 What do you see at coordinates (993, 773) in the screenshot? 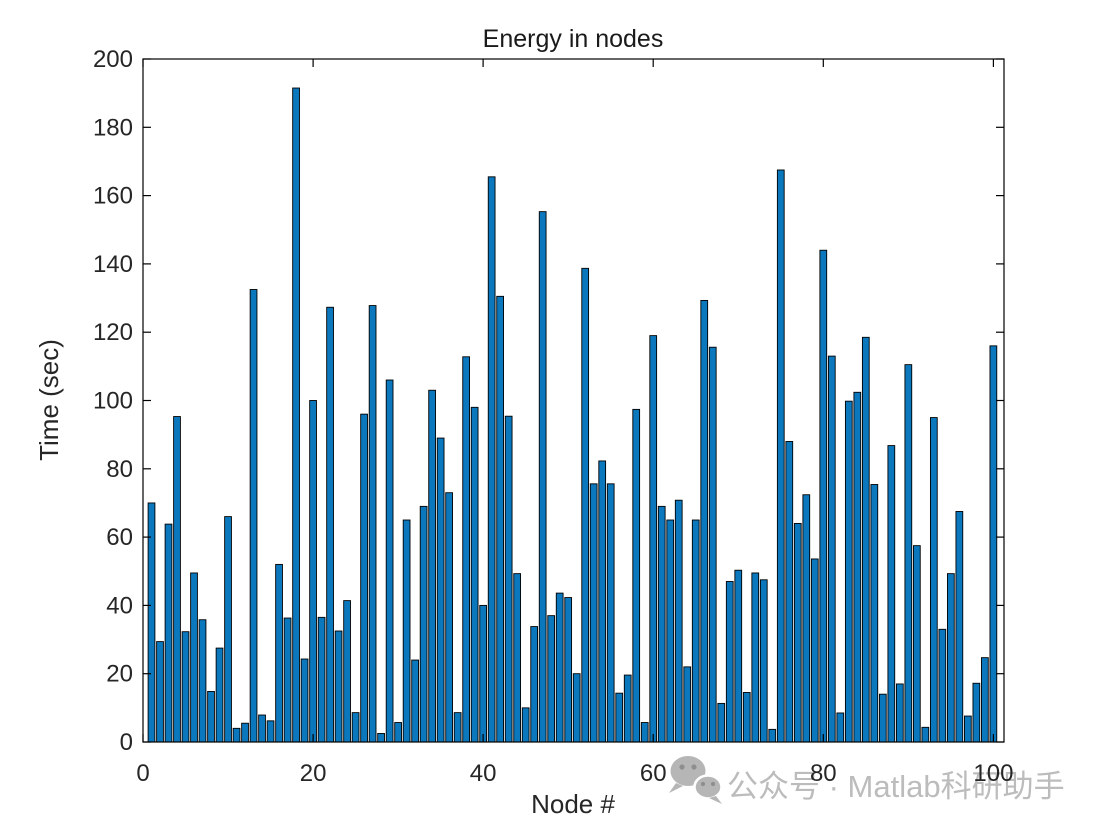
I see `x-tick-label: 100` at bounding box center [993, 773].